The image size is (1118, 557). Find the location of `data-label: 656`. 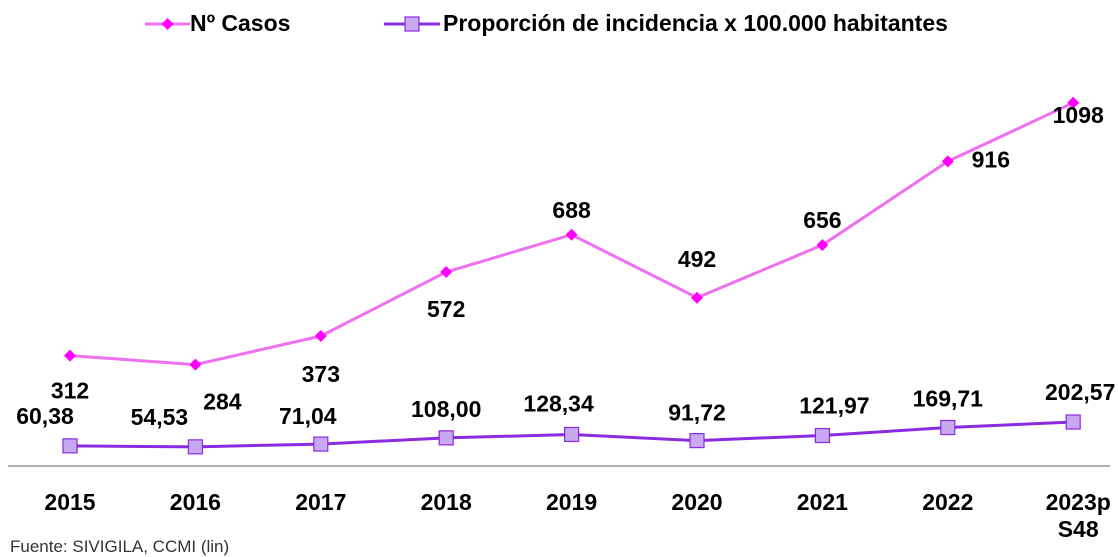

data-label: 656 is located at coordinates (822, 220).